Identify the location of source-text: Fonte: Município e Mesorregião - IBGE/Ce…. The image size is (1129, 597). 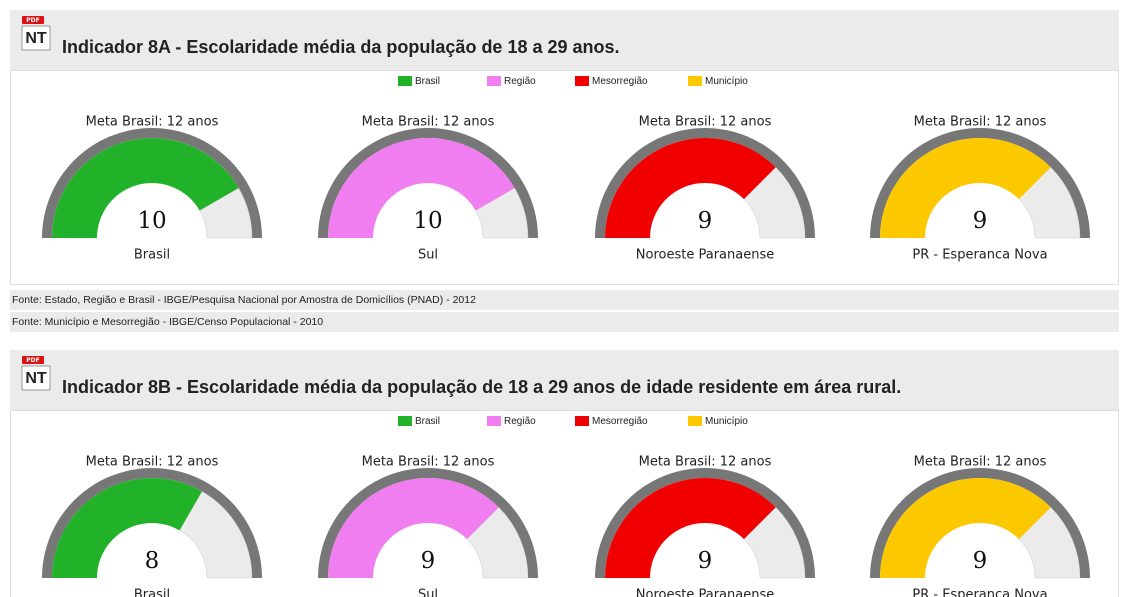
(167, 322).